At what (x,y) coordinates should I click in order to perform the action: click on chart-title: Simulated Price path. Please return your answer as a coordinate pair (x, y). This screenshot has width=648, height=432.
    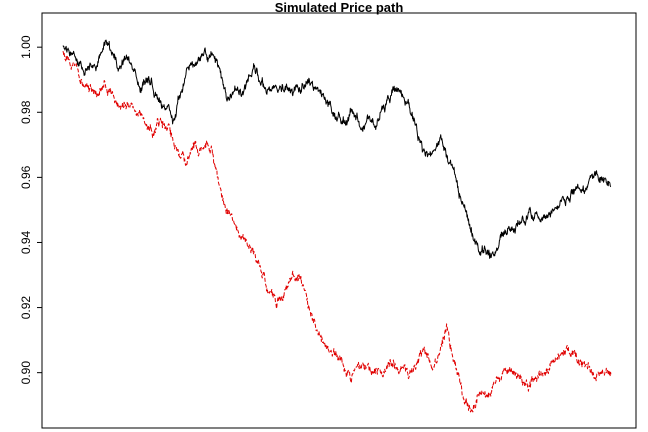
    Looking at the image, I should click on (339, 7).